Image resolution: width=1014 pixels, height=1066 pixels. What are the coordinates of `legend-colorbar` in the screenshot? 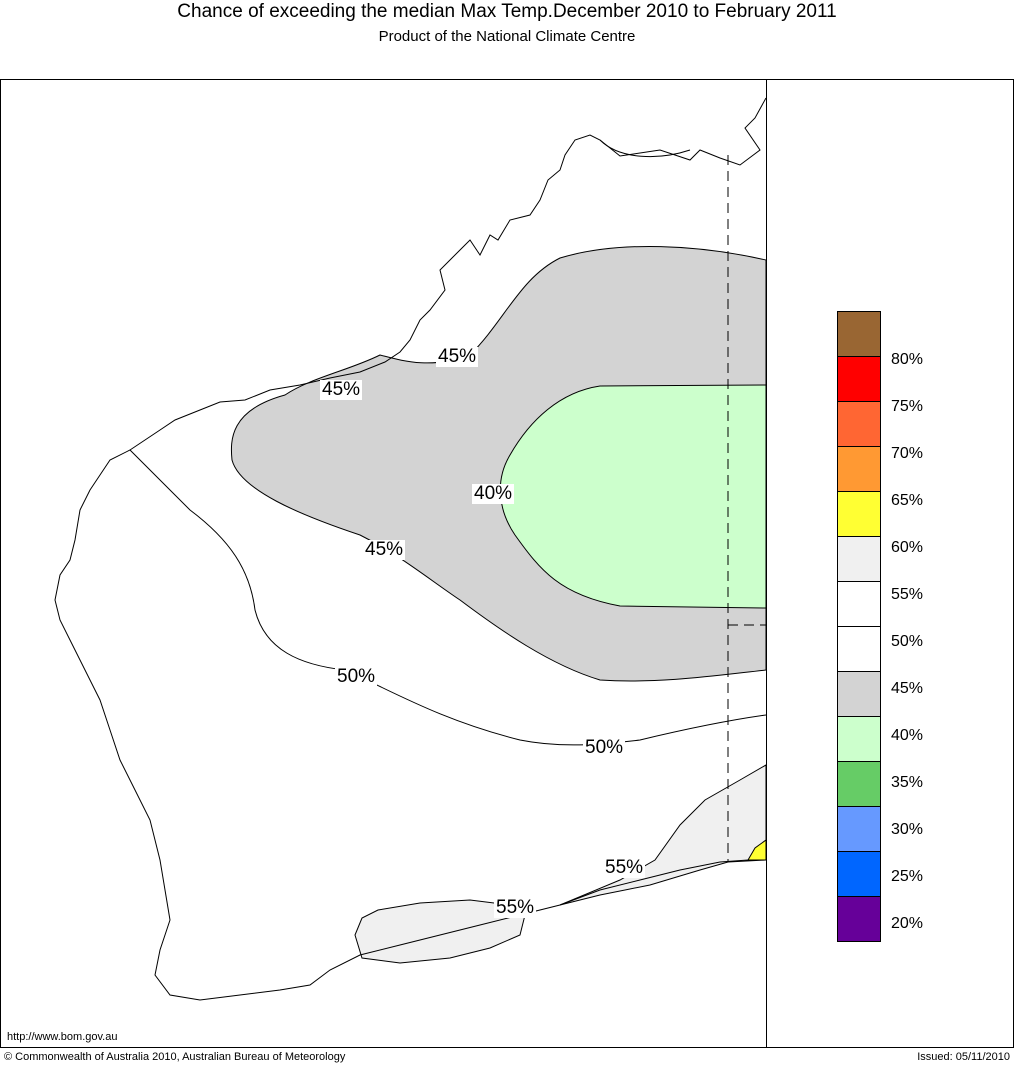 It's located at (859, 626).